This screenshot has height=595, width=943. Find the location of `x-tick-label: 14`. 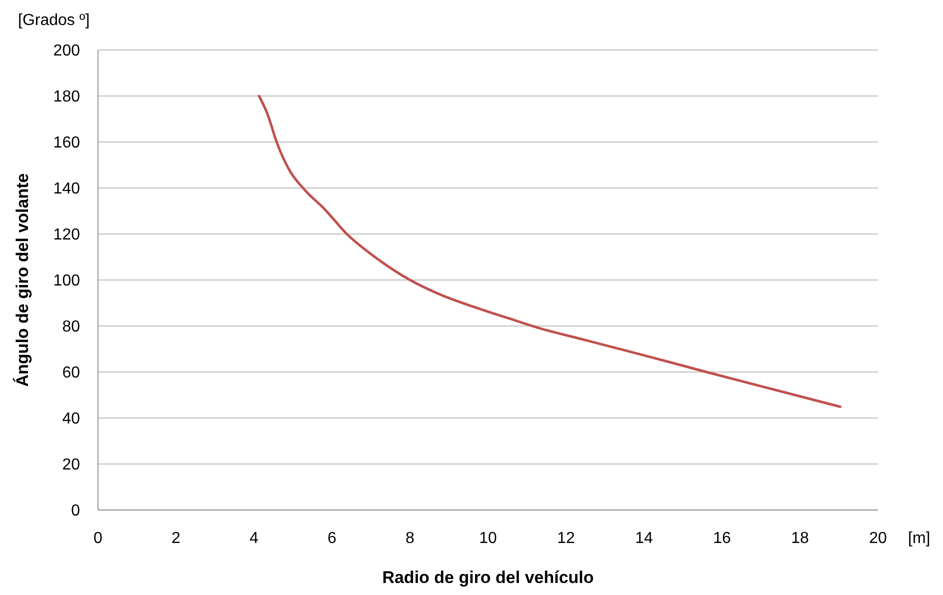

x-tick-label: 14 is located at coordinates (644, 538).